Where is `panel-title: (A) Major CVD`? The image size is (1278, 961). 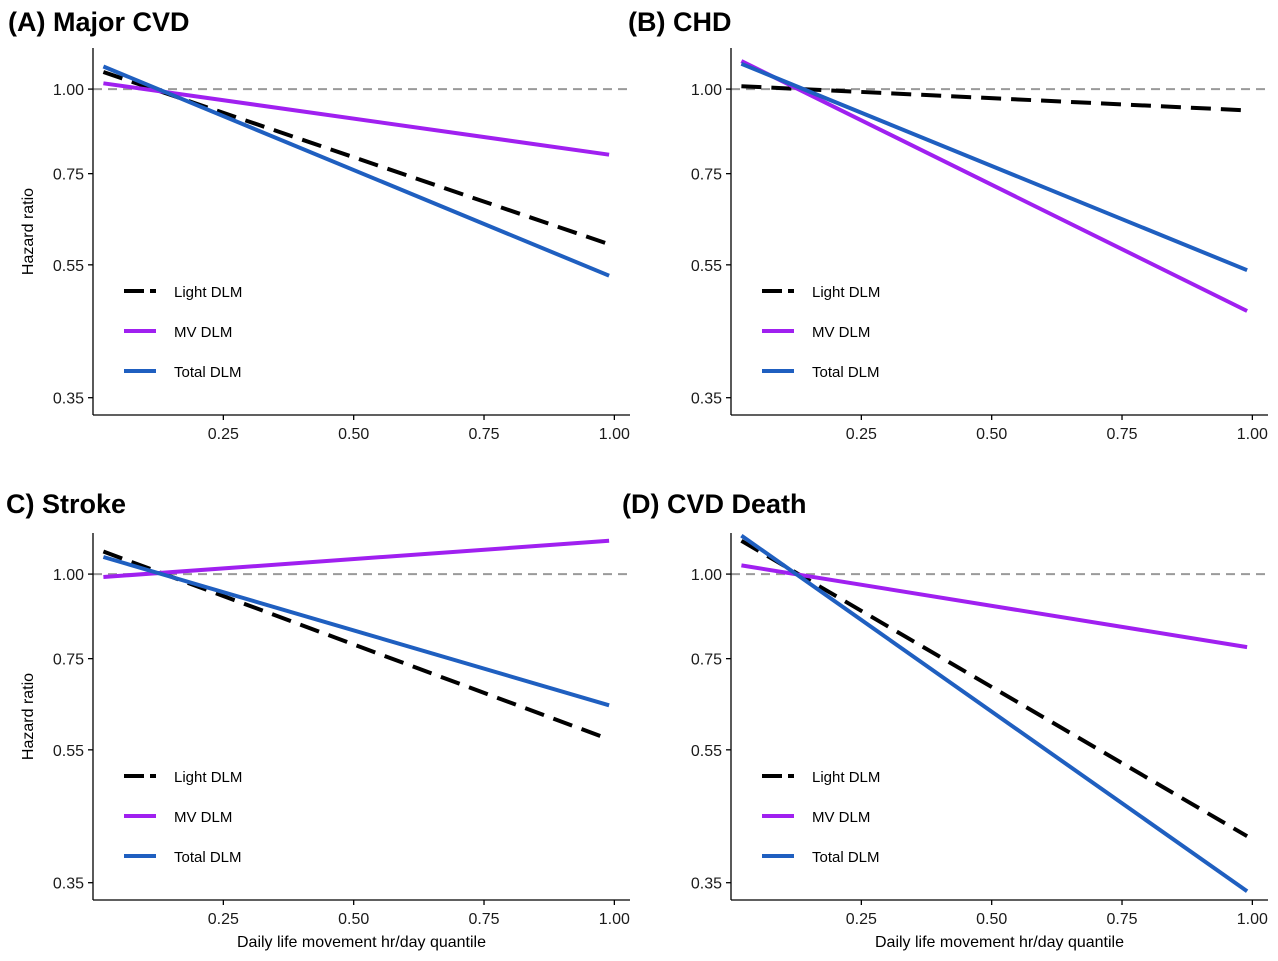 panel-title: (A) Major CVD is located at coordinates (99, 22).